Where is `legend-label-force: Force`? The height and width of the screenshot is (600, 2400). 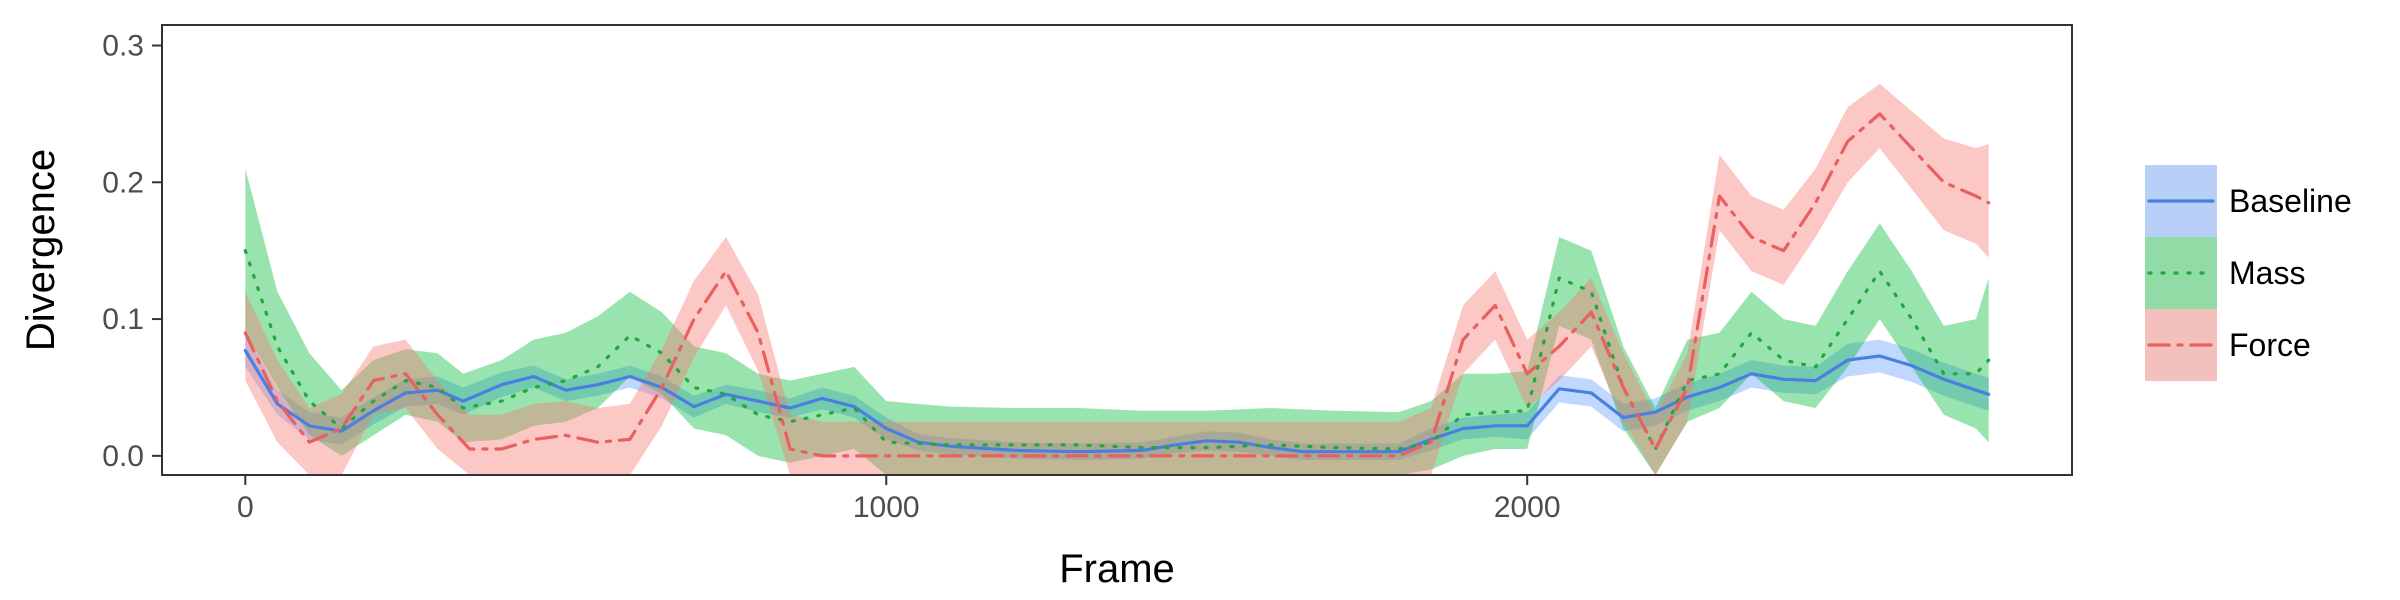
legend-label-force: Force is located at coordinates (2270, 345).